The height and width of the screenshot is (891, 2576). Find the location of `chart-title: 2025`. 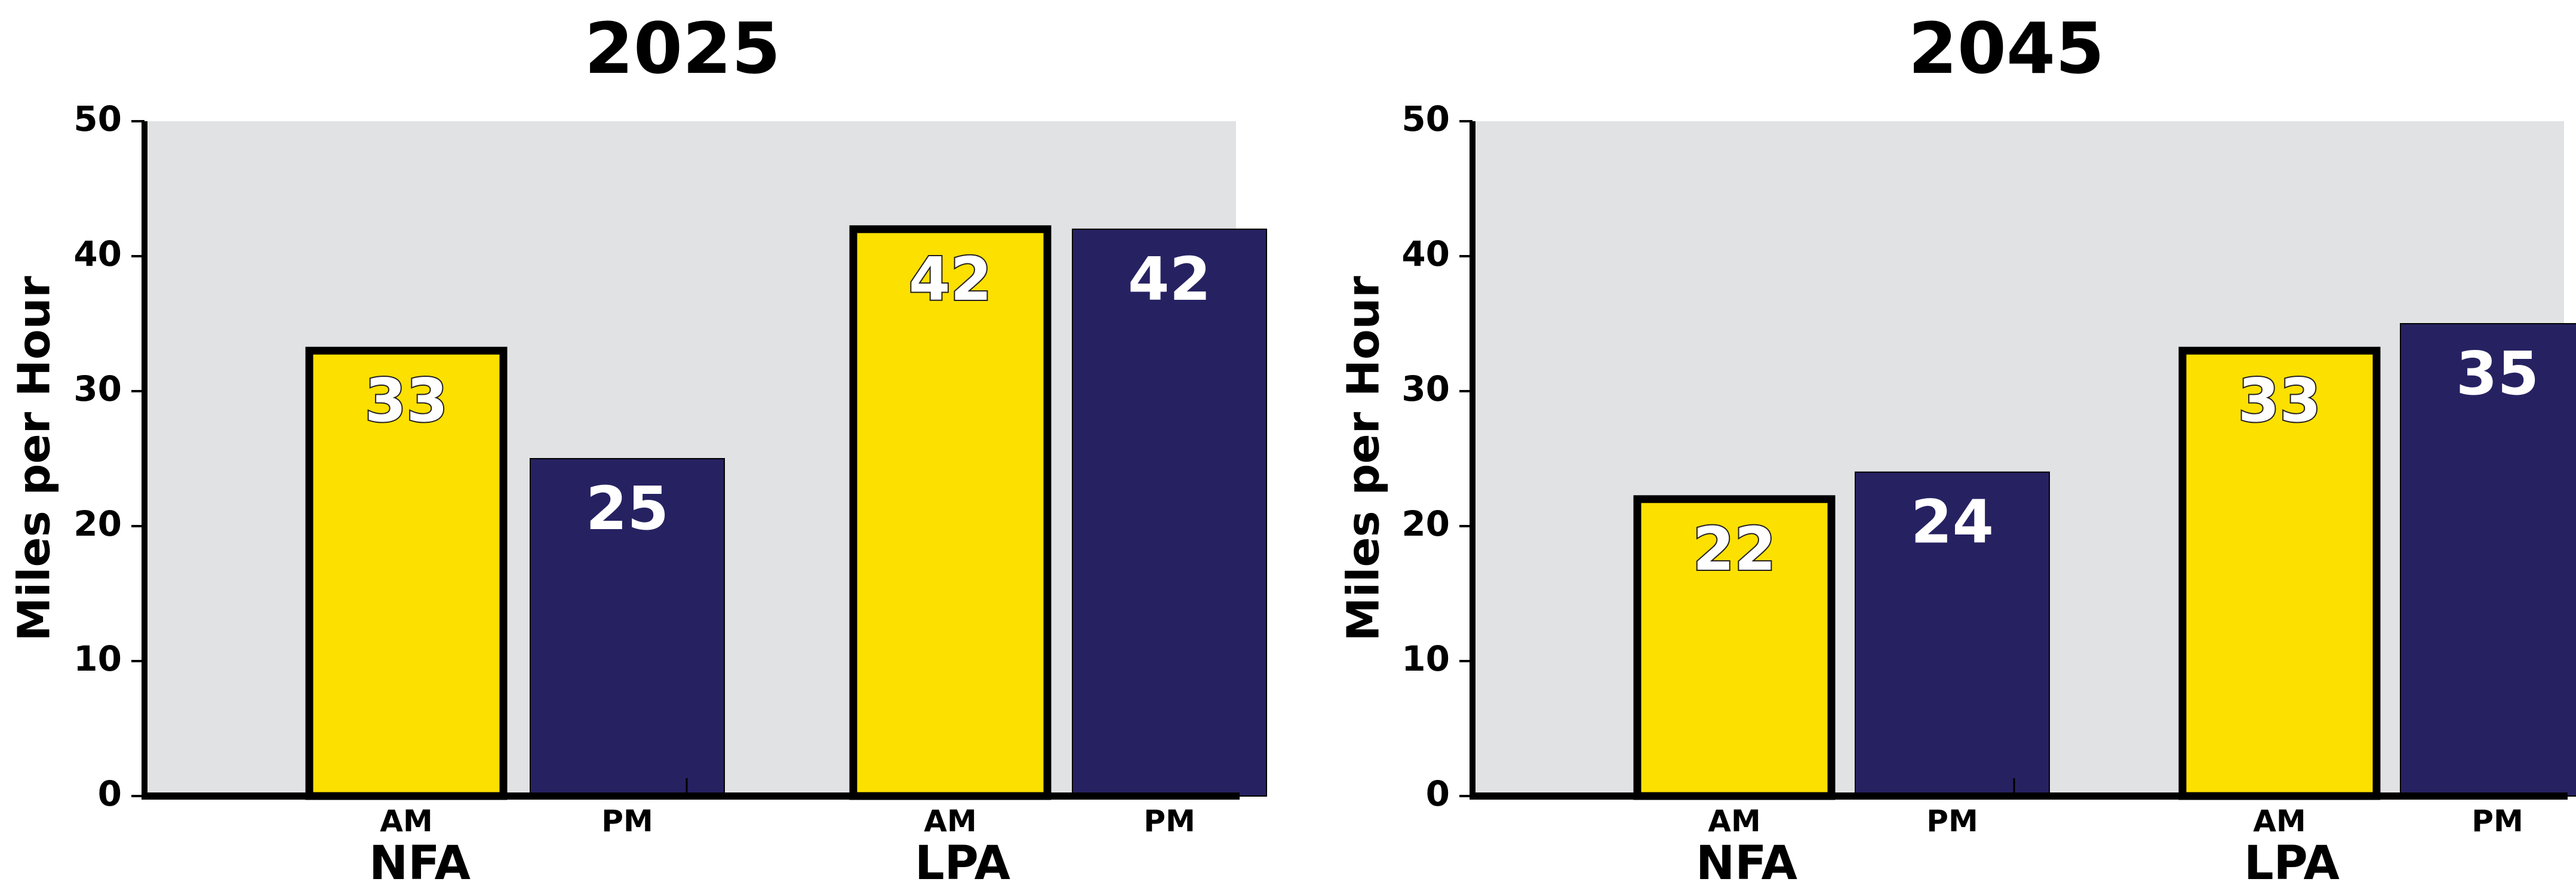

chart-title: 2025 is located at coordinates (682, 48).